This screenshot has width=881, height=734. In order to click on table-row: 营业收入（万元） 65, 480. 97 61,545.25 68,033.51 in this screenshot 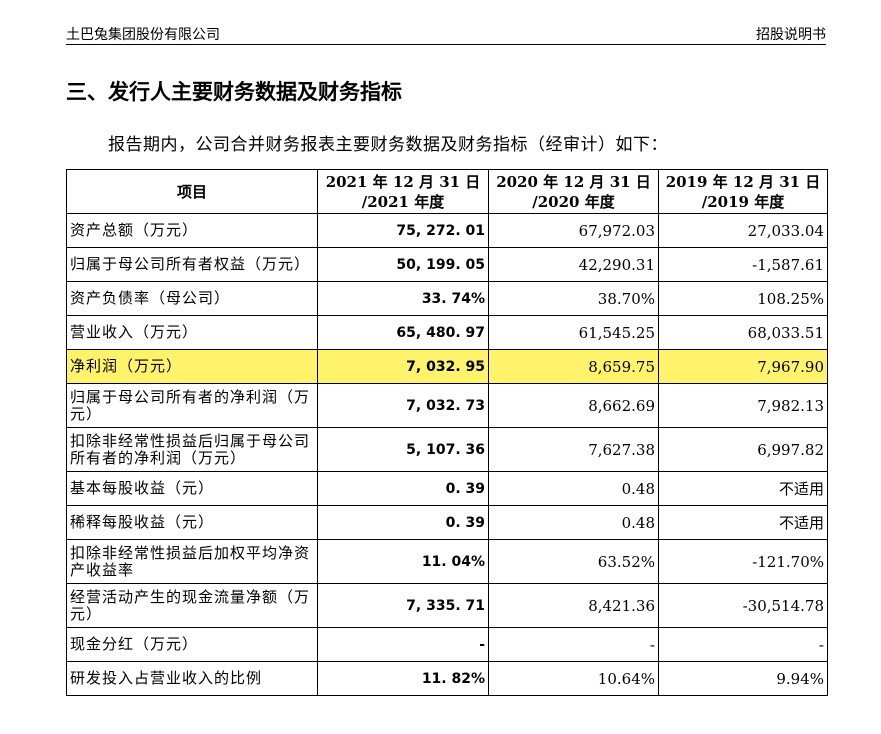, I will do `click(447, 332)`.